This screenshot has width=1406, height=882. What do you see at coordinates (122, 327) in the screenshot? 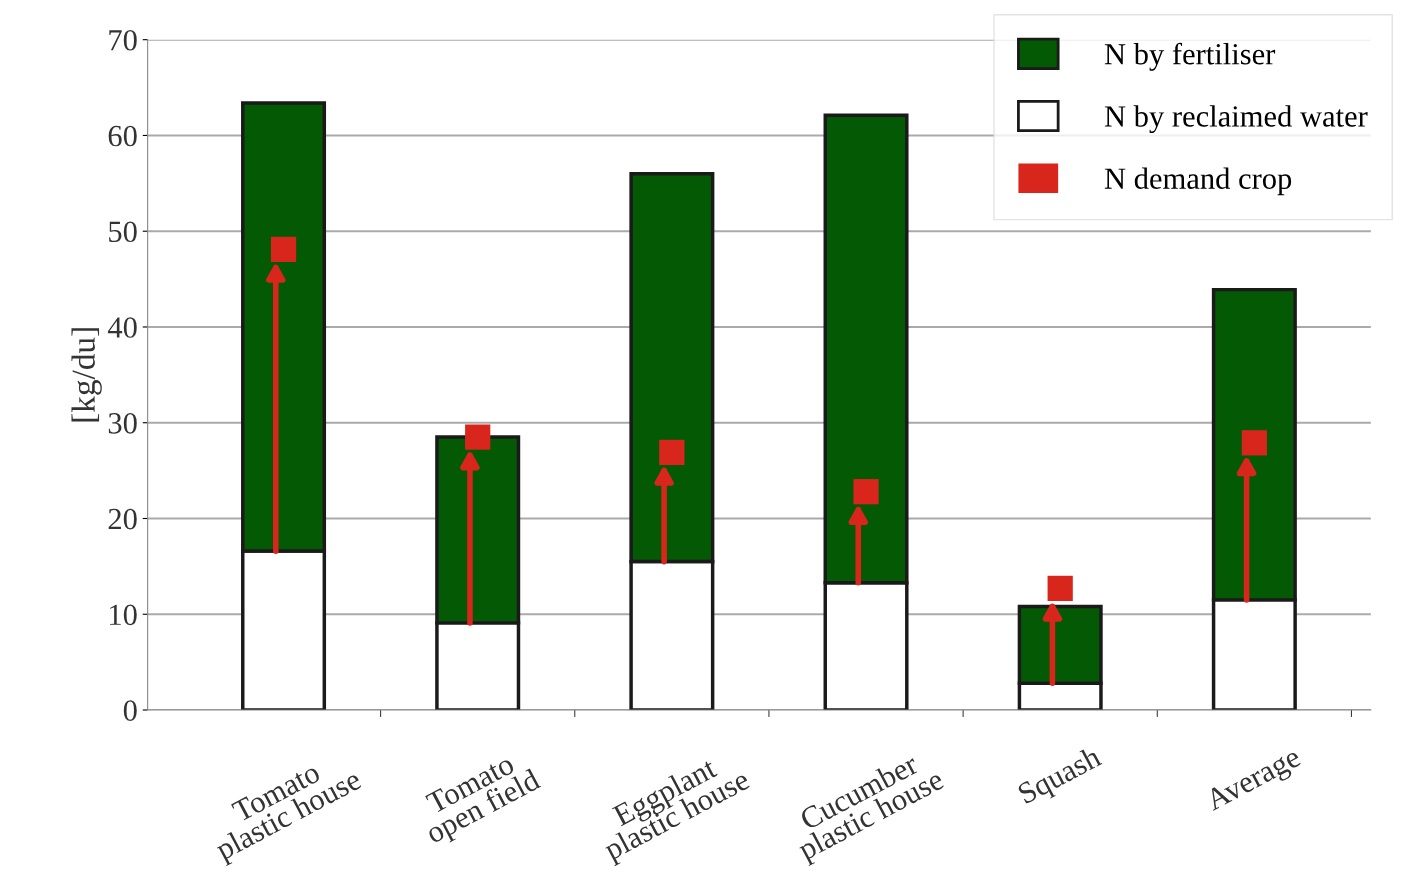
I see `y-tick-label: 40` at bounding box center [122, 327].